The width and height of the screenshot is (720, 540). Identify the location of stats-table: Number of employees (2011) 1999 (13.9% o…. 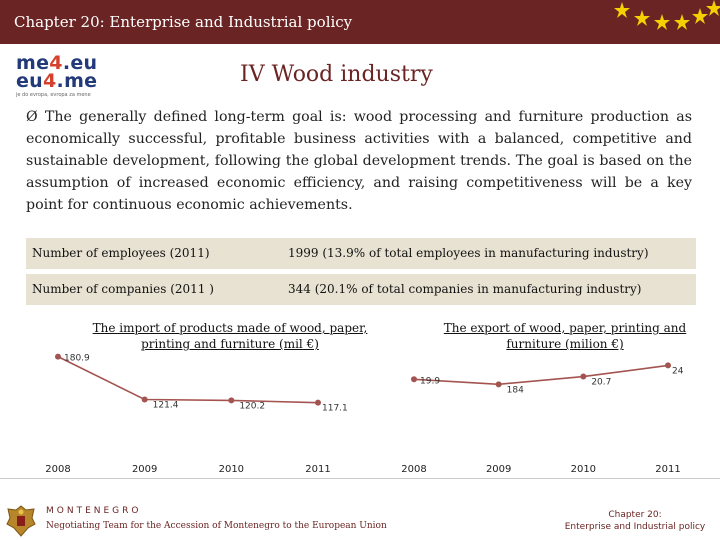
(361, 272).